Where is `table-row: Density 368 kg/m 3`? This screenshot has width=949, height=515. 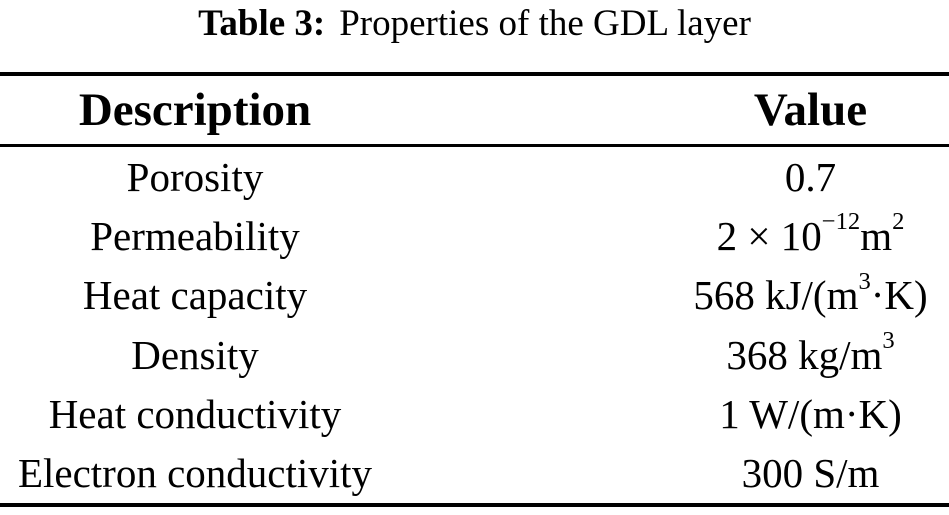
table-row: Density 368 kg/m 3 is located at coordinates (474, 354).